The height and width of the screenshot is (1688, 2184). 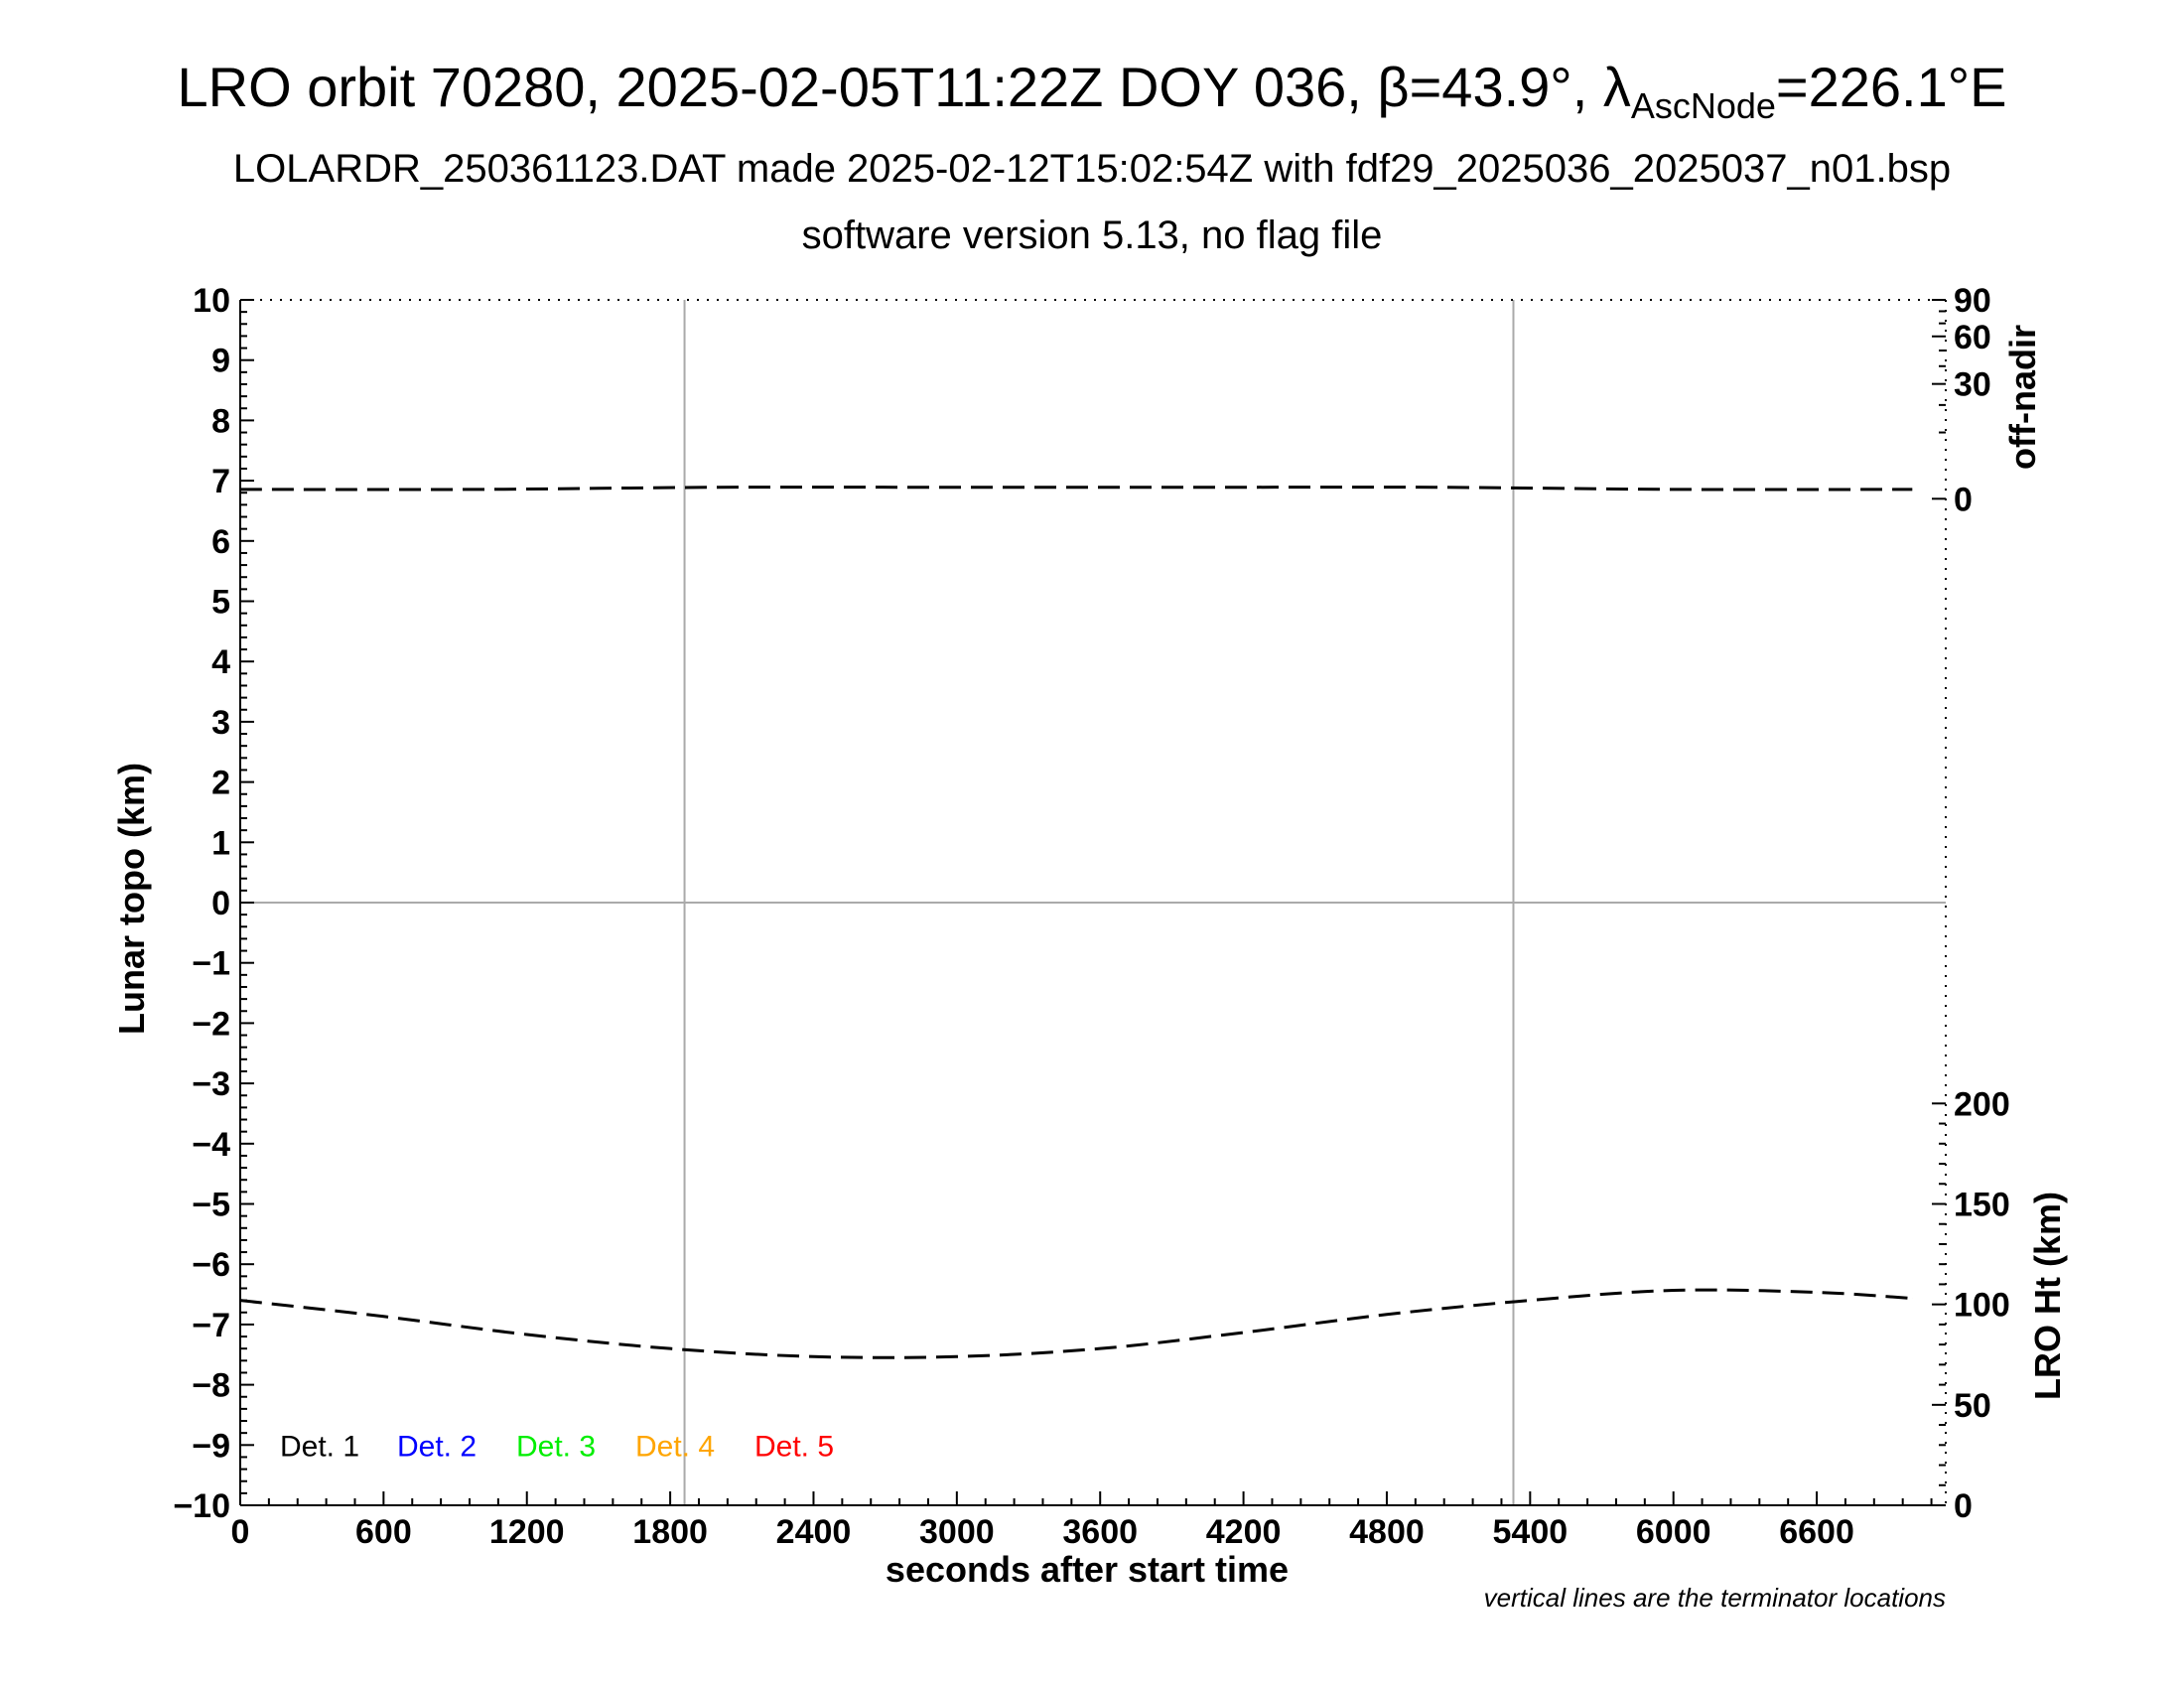 What do you see at coordinates (957, 1532) in the screenshot?
I see `x-tick-label: 3000` at bounding box center [957, 1532].